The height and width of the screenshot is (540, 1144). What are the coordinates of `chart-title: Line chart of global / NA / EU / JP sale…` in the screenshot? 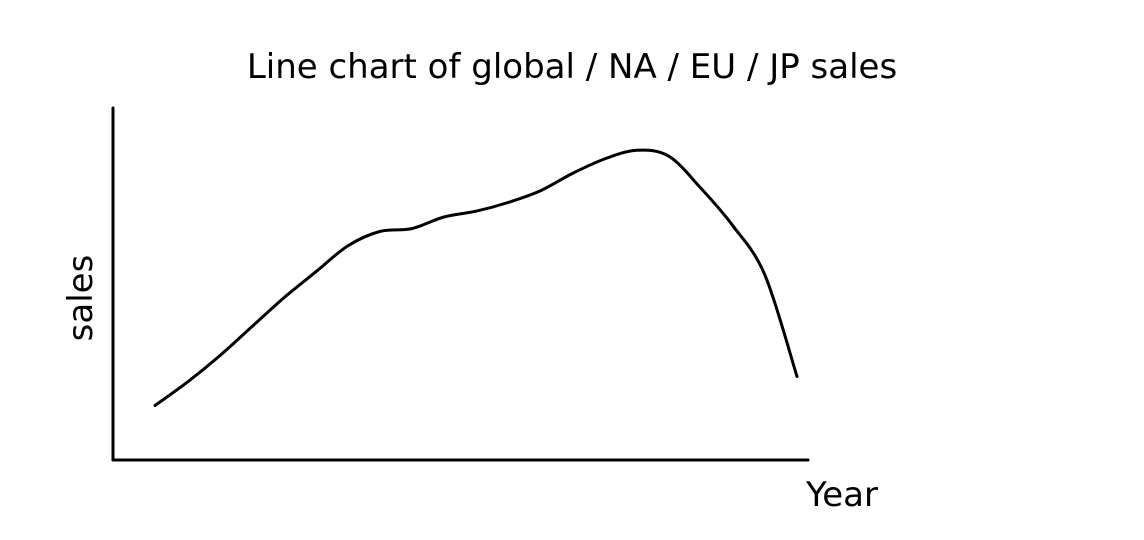 It's located at (572, 67).